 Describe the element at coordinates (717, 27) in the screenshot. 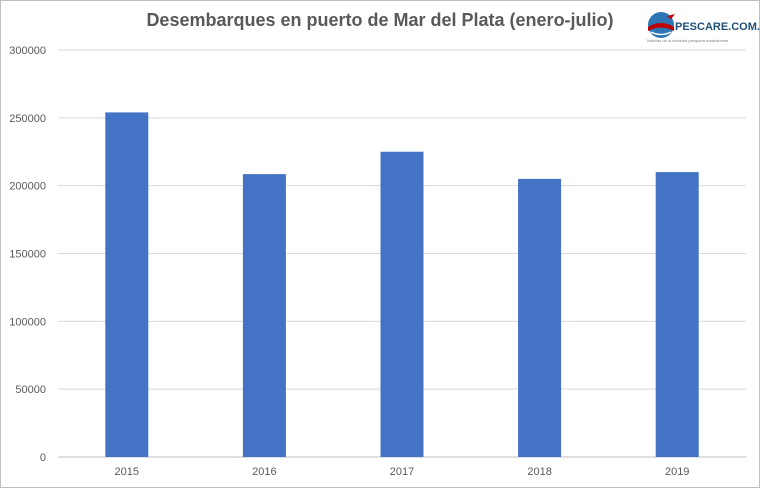

I see `logo-brand: PESCARE.COM.AR` at that location.